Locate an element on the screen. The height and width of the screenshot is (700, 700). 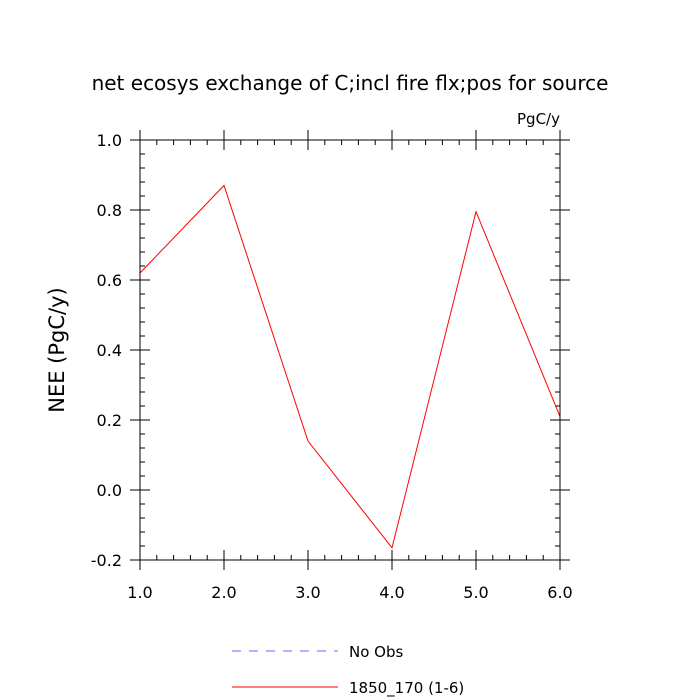
y-tick-label: 0.2 is located at coordinates (109, 420).